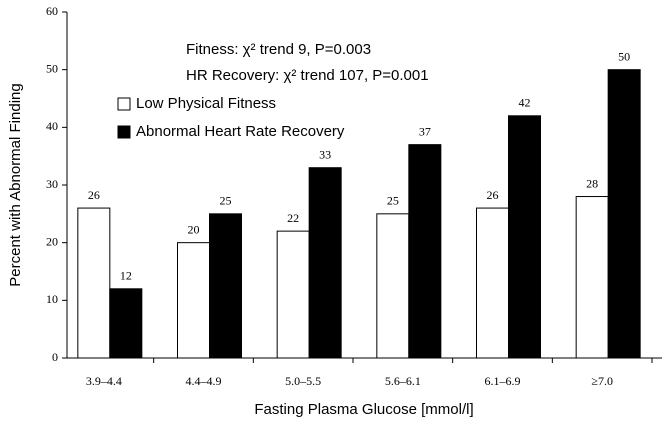  I want to click on annotation: Fitness: χ² trend 9, P=0.003, so click(278, 49).